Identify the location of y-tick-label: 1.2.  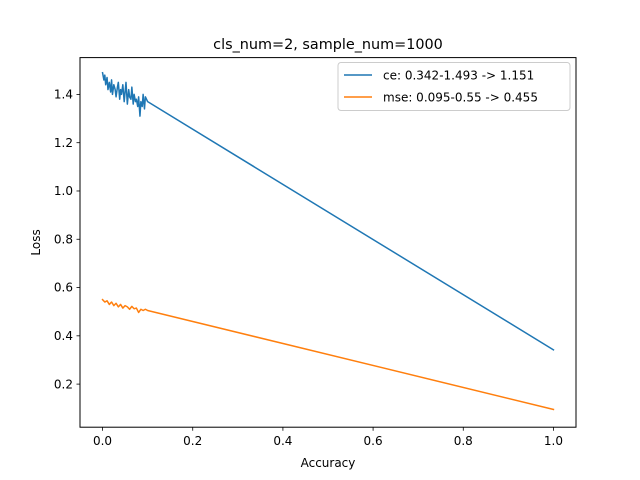
(63, 143).